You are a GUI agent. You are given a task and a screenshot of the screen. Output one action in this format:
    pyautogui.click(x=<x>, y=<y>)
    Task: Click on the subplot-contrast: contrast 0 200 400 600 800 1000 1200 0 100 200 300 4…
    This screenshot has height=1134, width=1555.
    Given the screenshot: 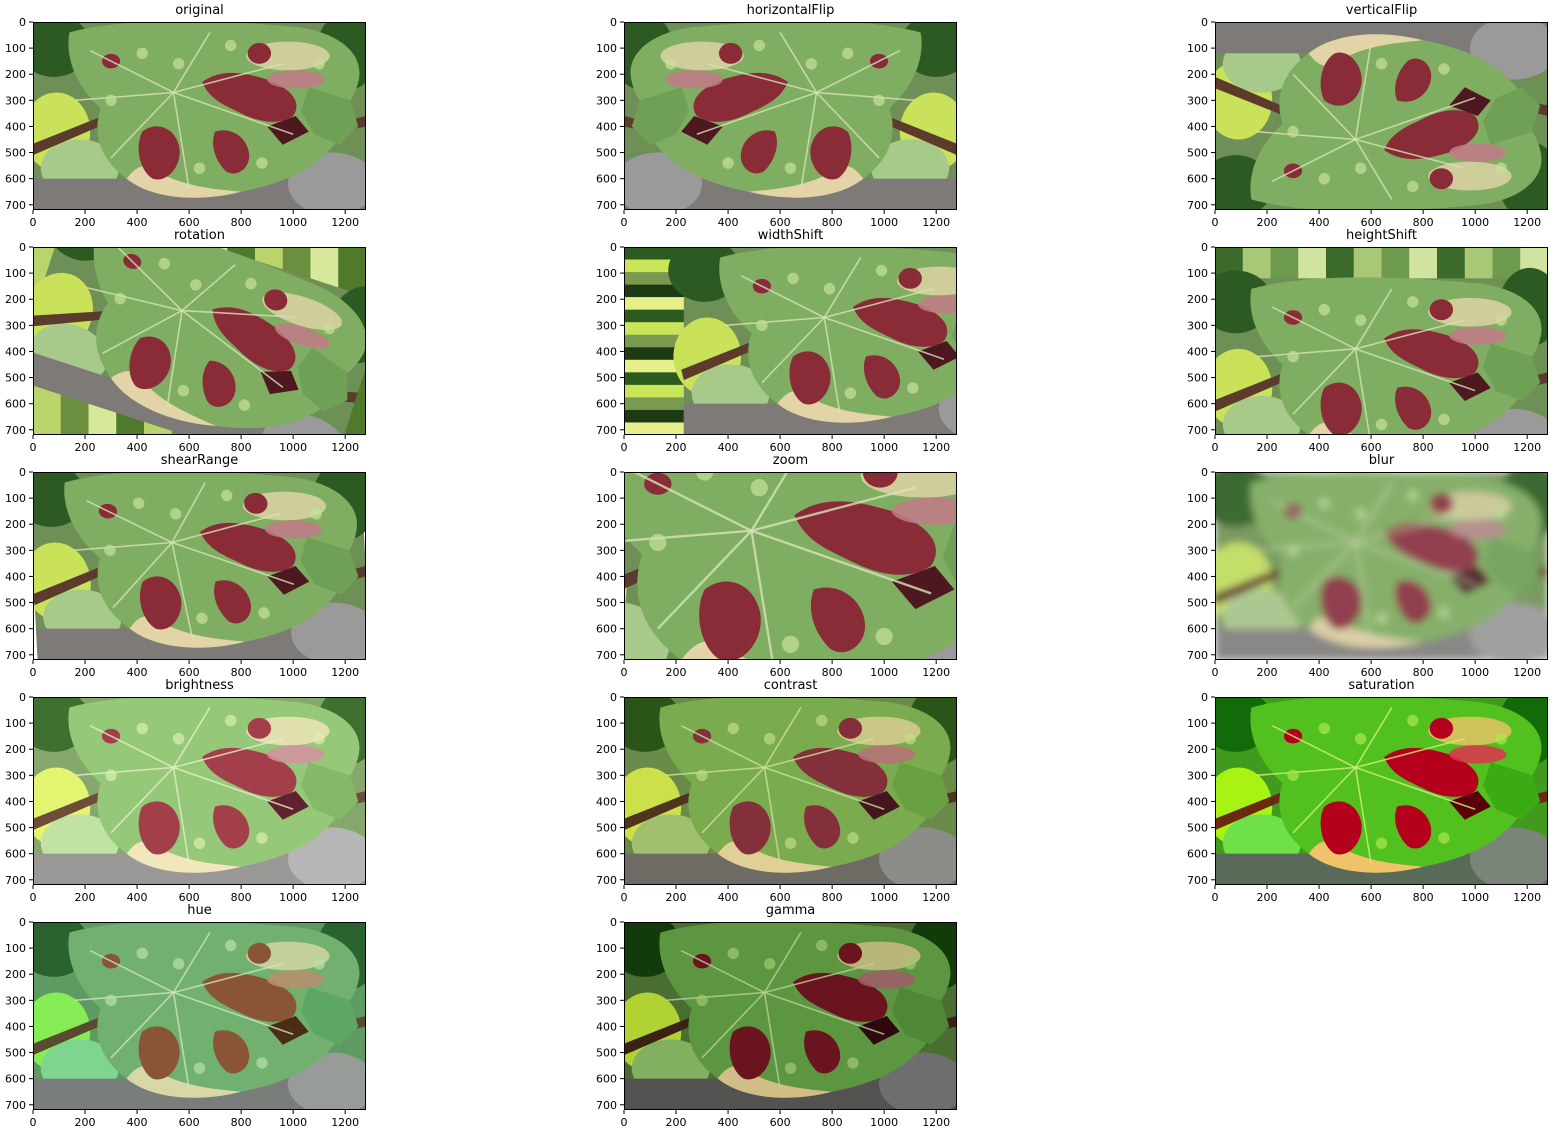 What is the action you would take?
    pyautogui.click(x=790, y=791)
    